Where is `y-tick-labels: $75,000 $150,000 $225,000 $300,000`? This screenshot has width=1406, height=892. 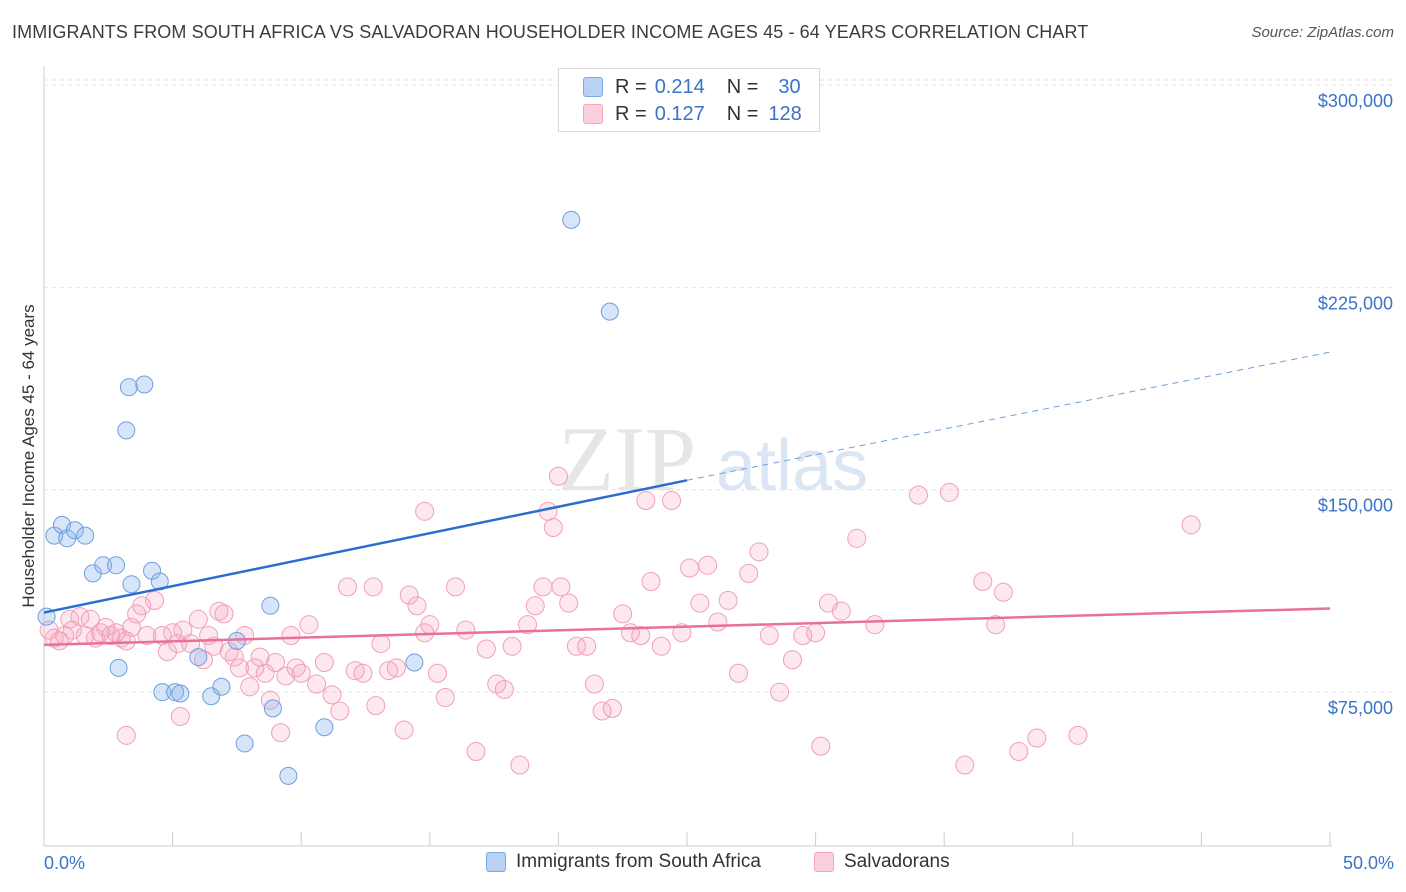
y-tick-labels: $75,000 $150,000 $225,000 $300,000 is located at coordinates (1355, 404).